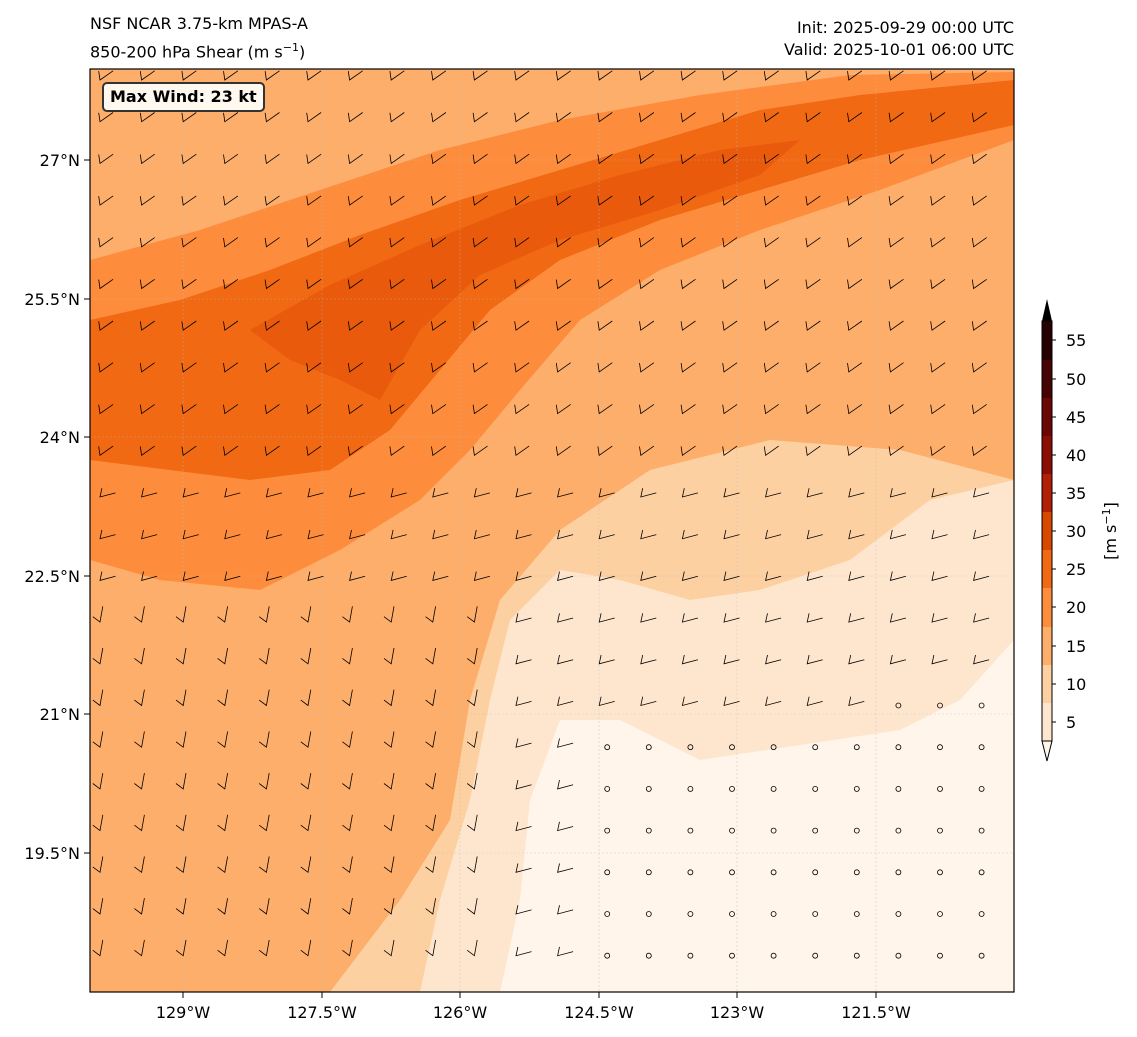 The image size is (1137, 1037). What do you see at coordinates (1076, 569) in the screenshot?
I see `colorbar-tick-label: 25` at bounding box center [1076, 569].